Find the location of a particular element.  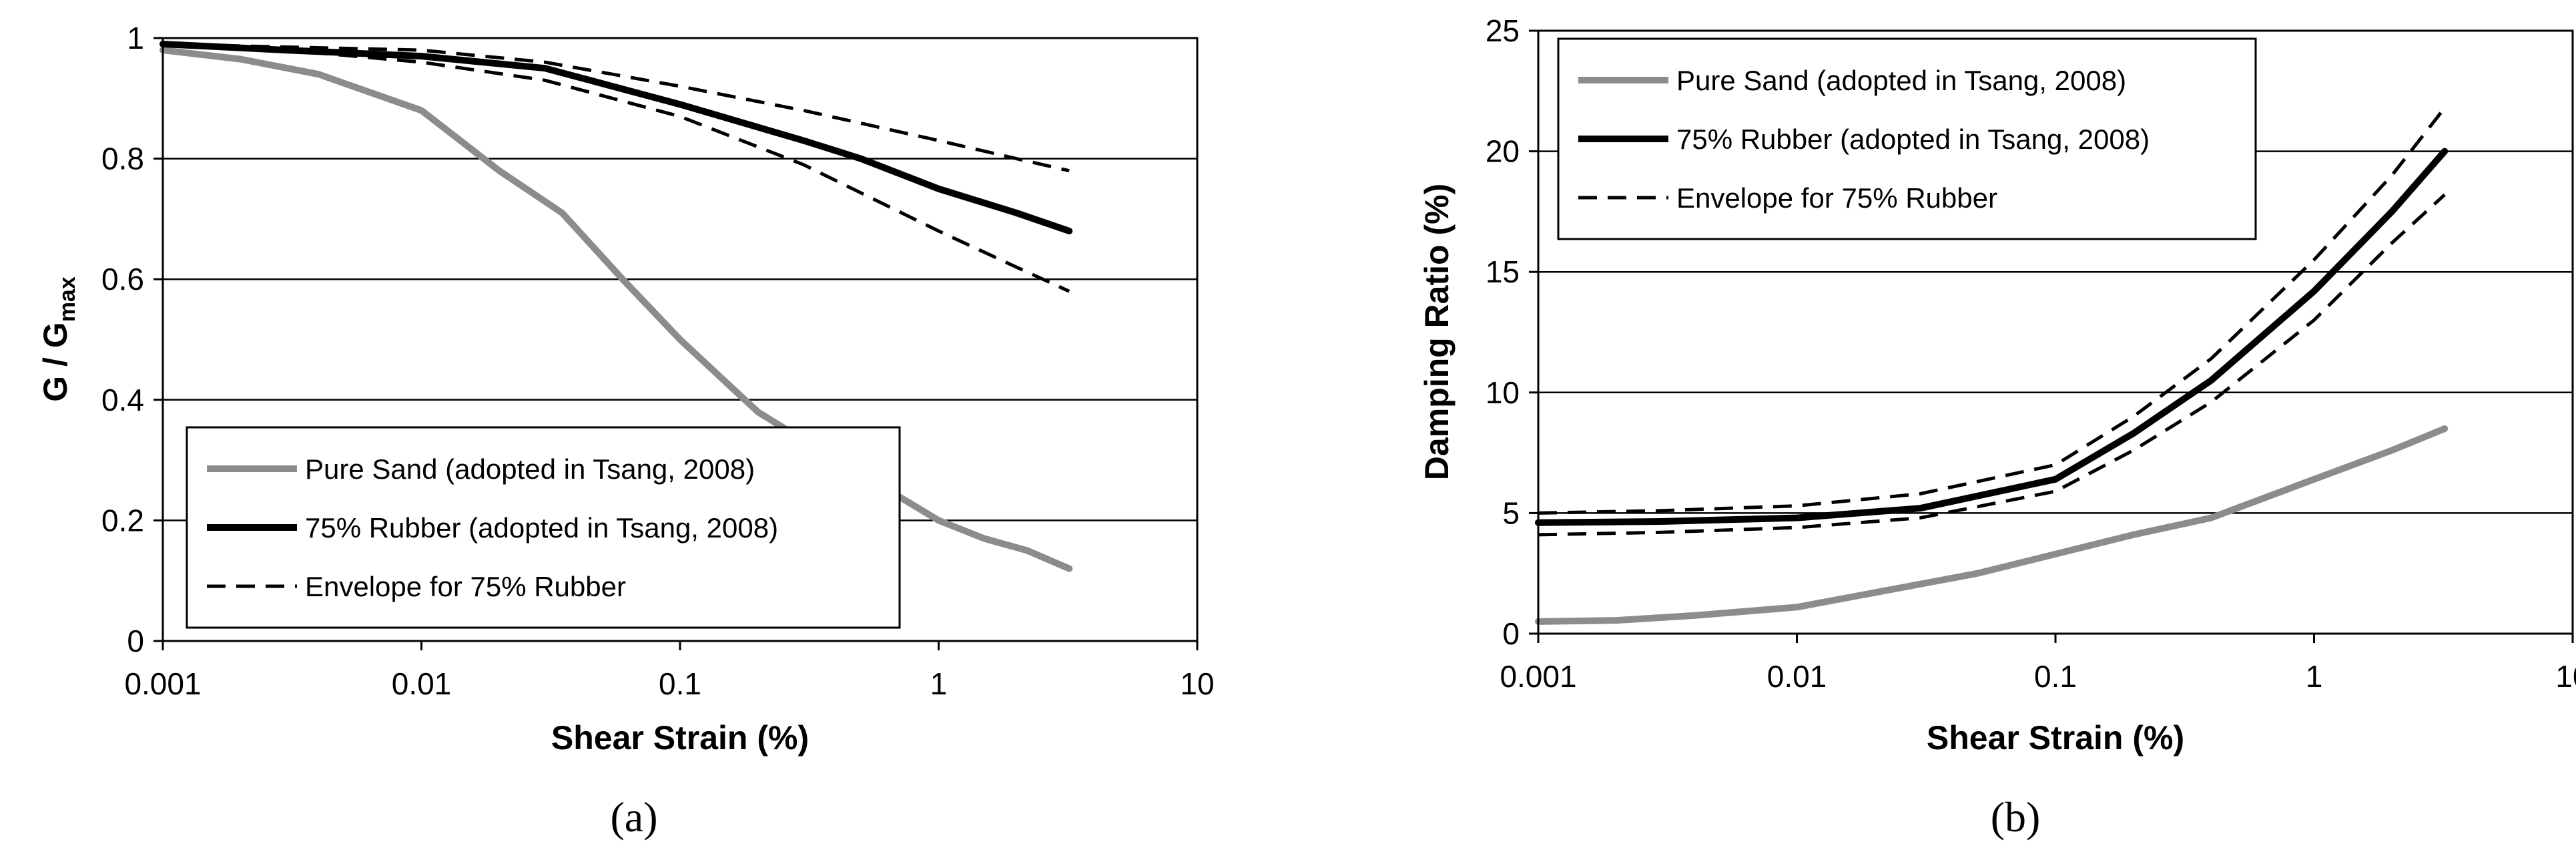

y-tick-label: 10 is located at coordinates (1503, 392).